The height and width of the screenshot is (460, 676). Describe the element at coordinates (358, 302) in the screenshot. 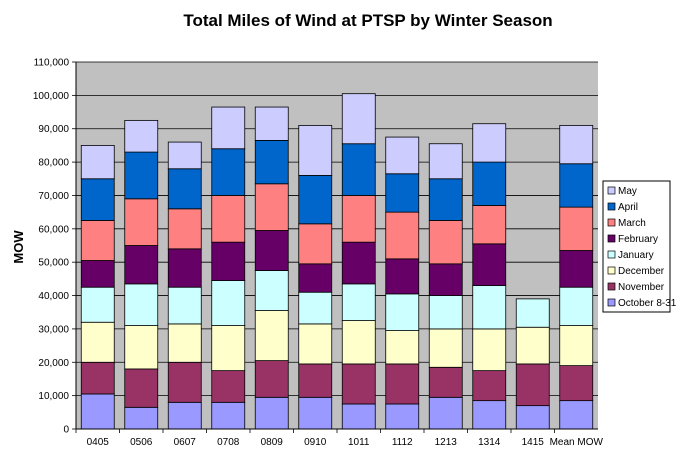

I see `bar-segment-1011-january` at that location.